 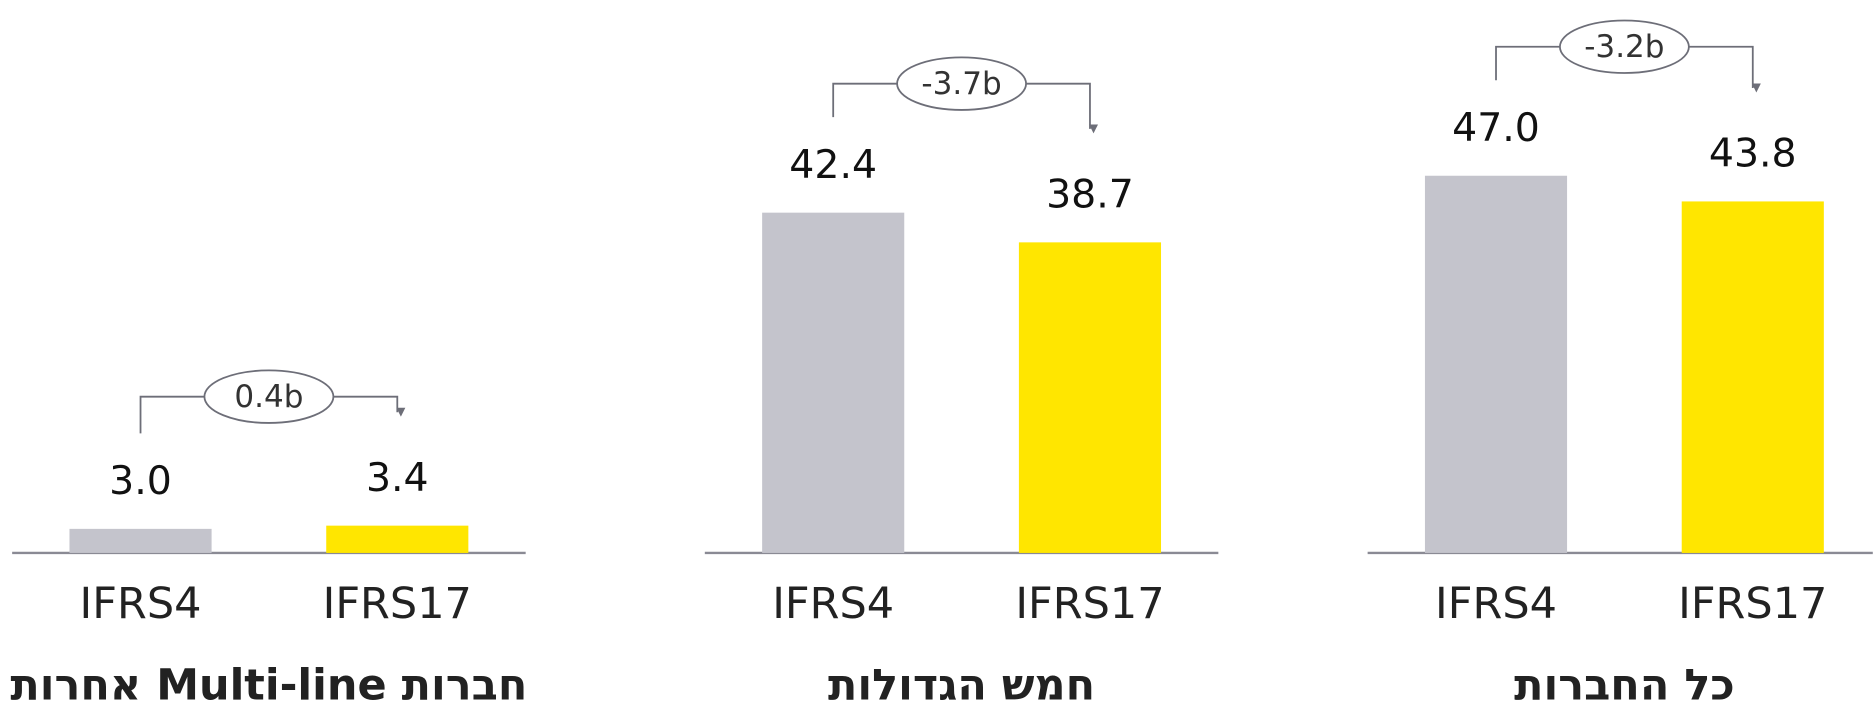 I want to click on change-label: 0.4b, so click(x=268, y=397).